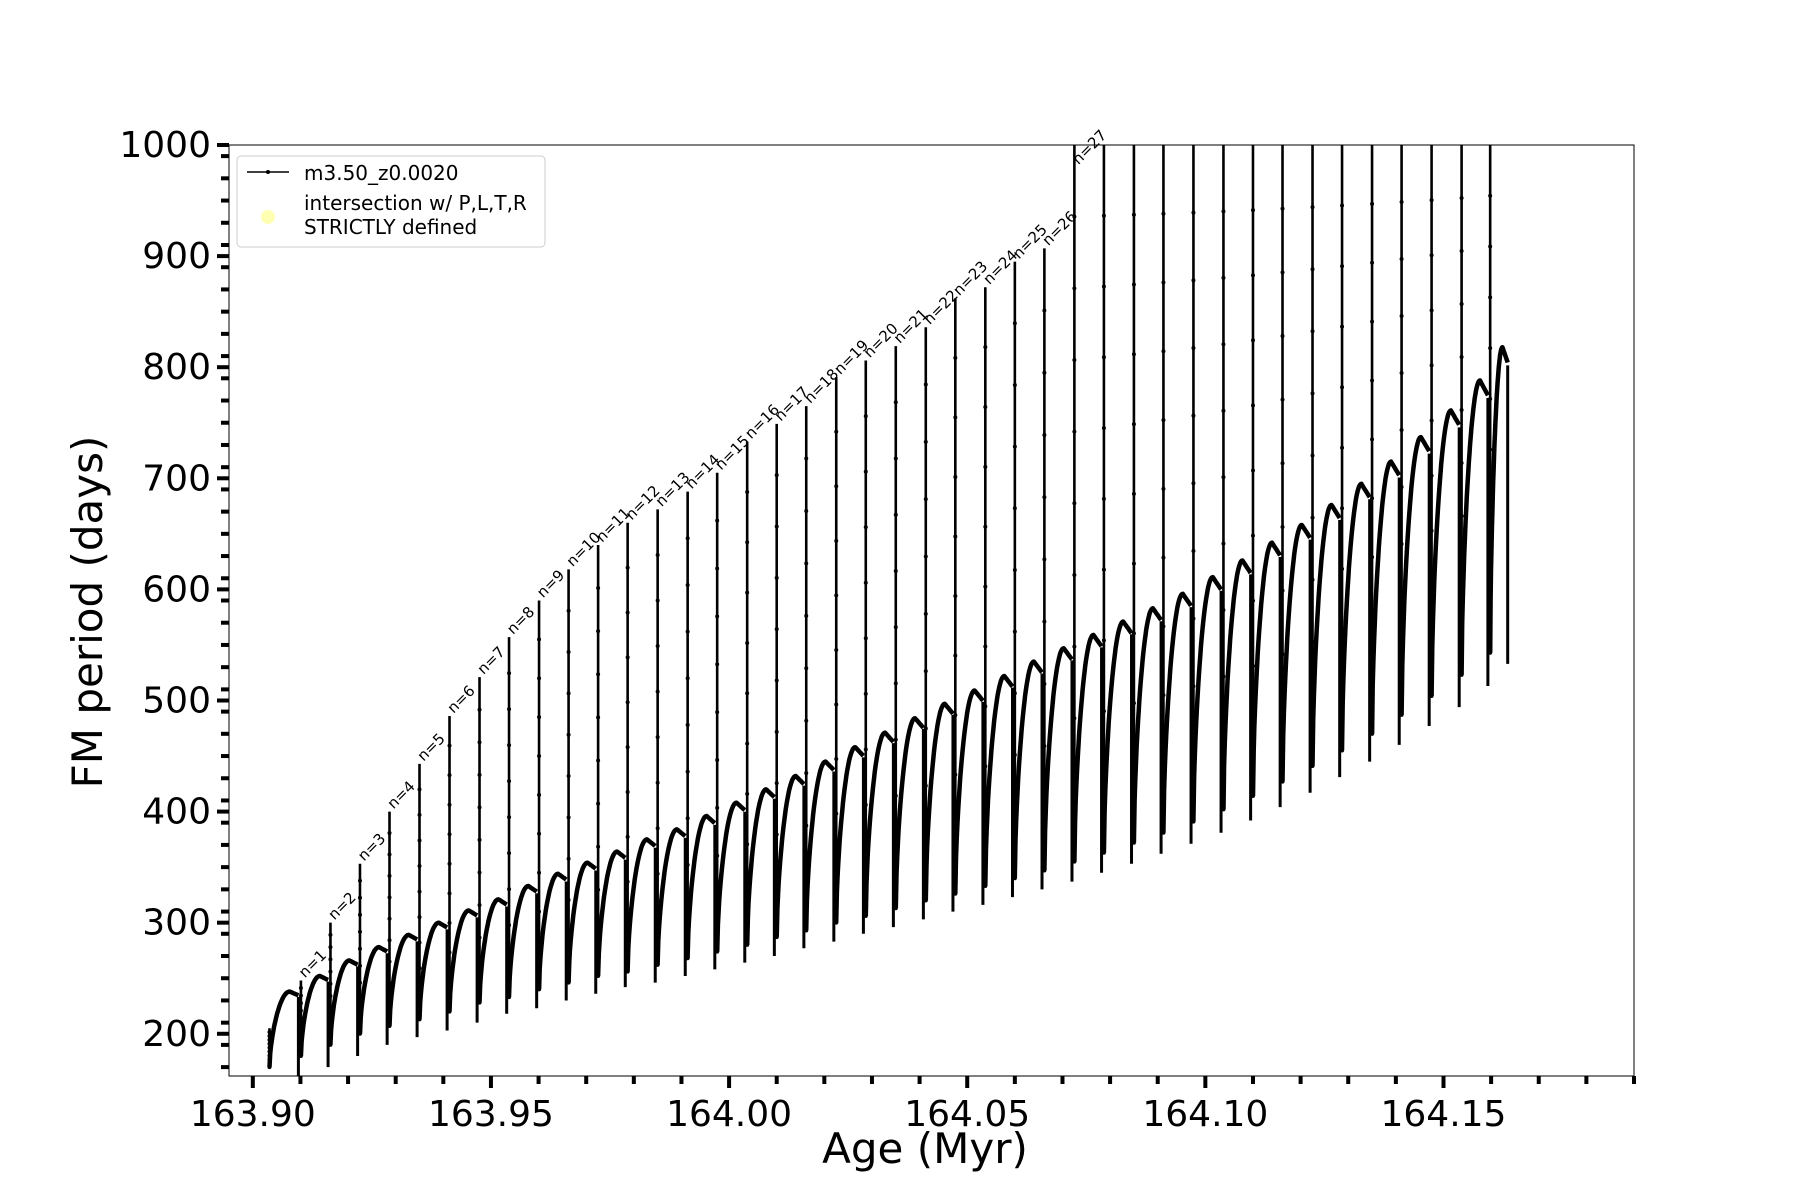  What do you see at coordinates (176, 812) in the screenshot?
I see `y-tick-label: 400` at bounding box center [176, 812].